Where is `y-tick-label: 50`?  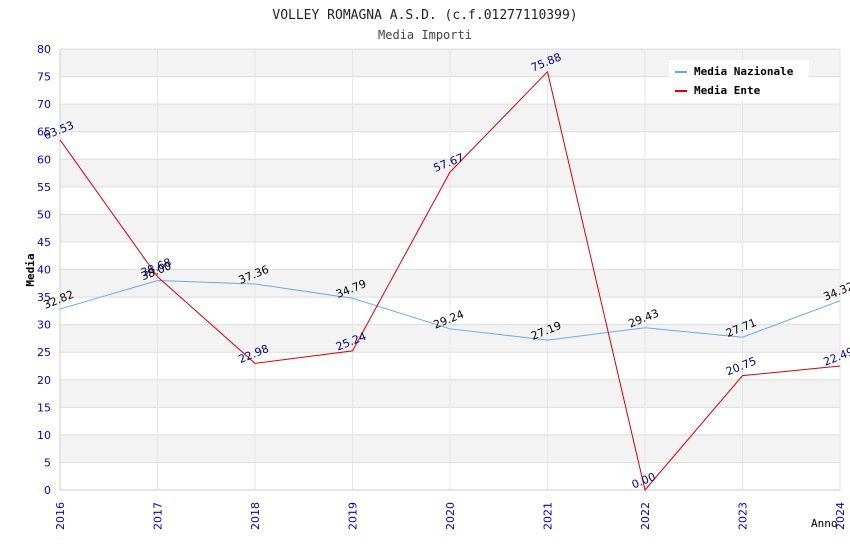
y-tick-label: 50 is located at coordinates (44, 214).